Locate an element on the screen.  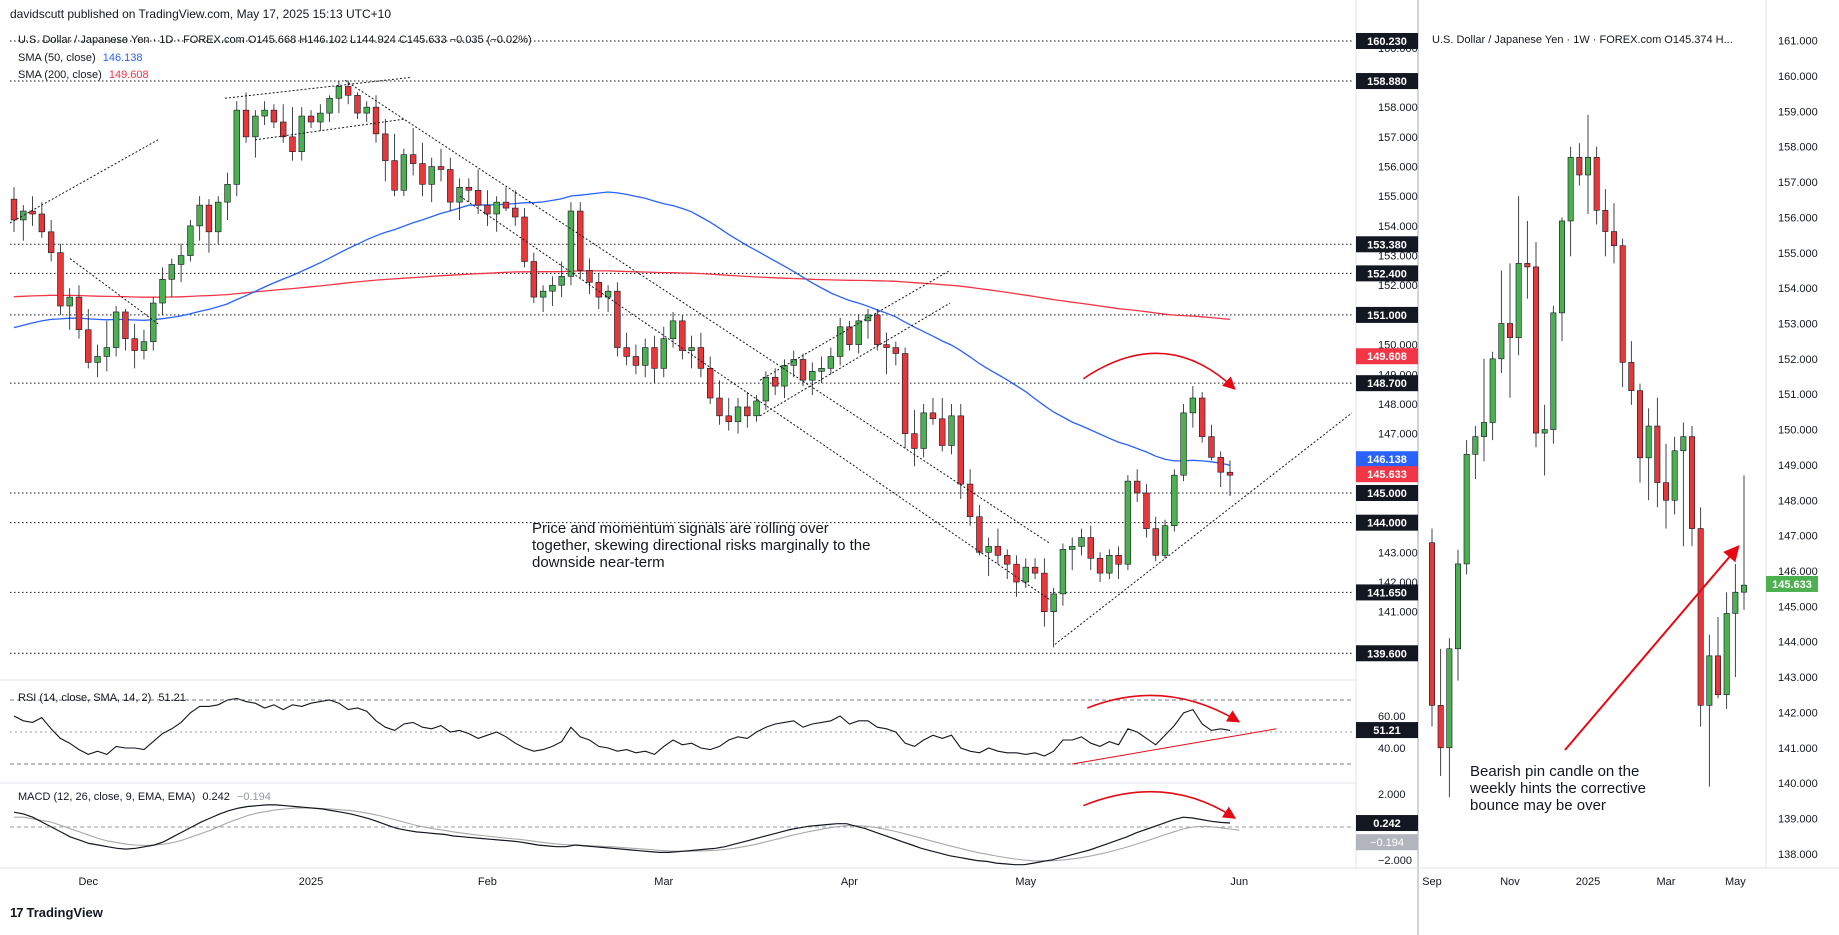
weekly-y-tick: 161.000 is located at coordinates (1798, 42).